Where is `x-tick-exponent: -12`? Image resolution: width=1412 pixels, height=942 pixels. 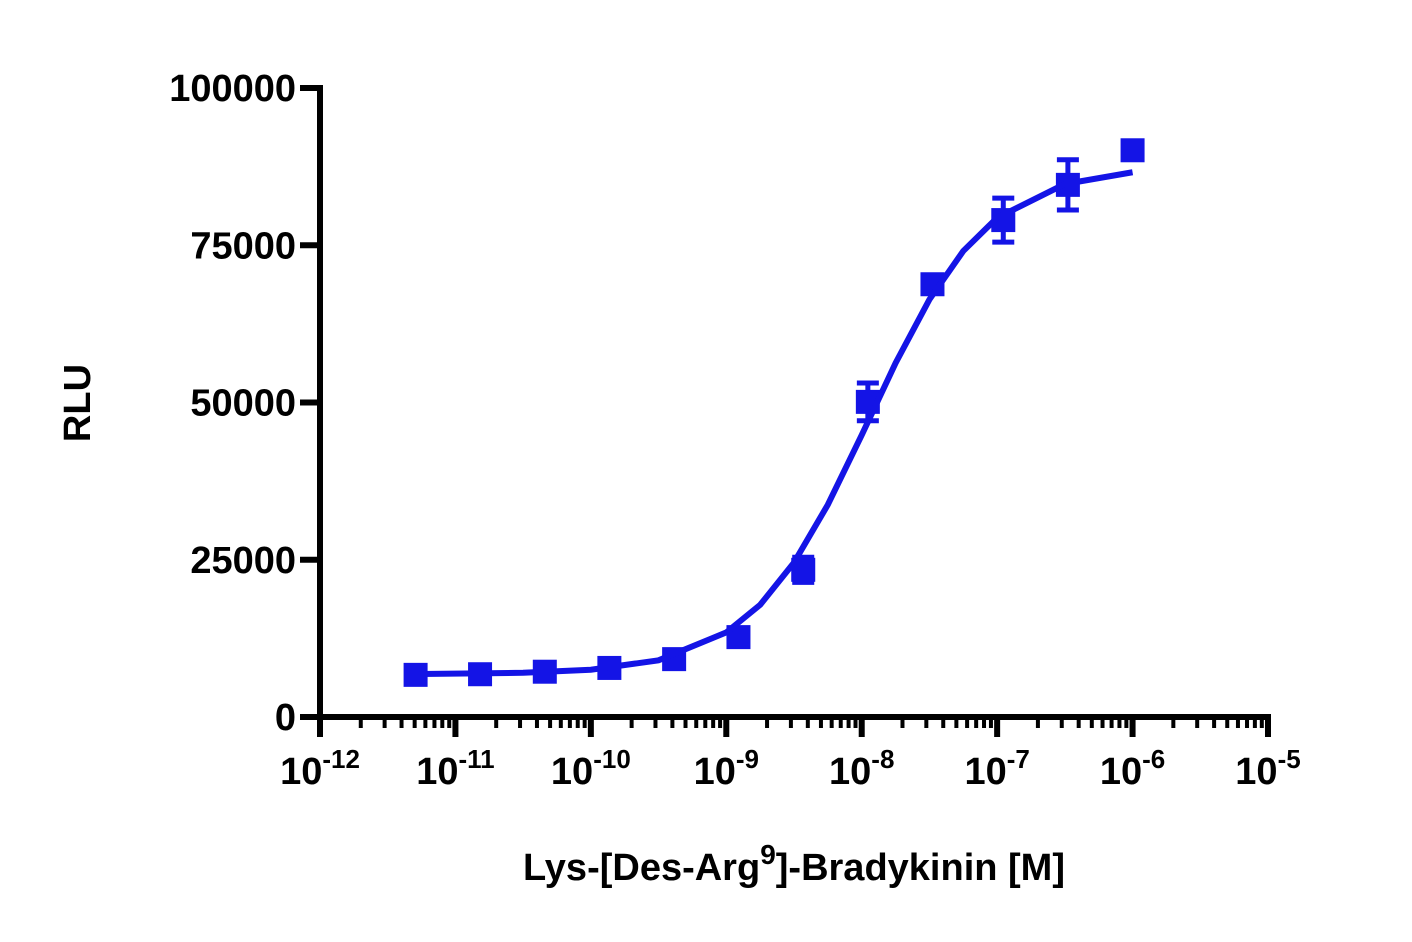 x-tick-exponent: -12 is located at coordinates (341, 759).